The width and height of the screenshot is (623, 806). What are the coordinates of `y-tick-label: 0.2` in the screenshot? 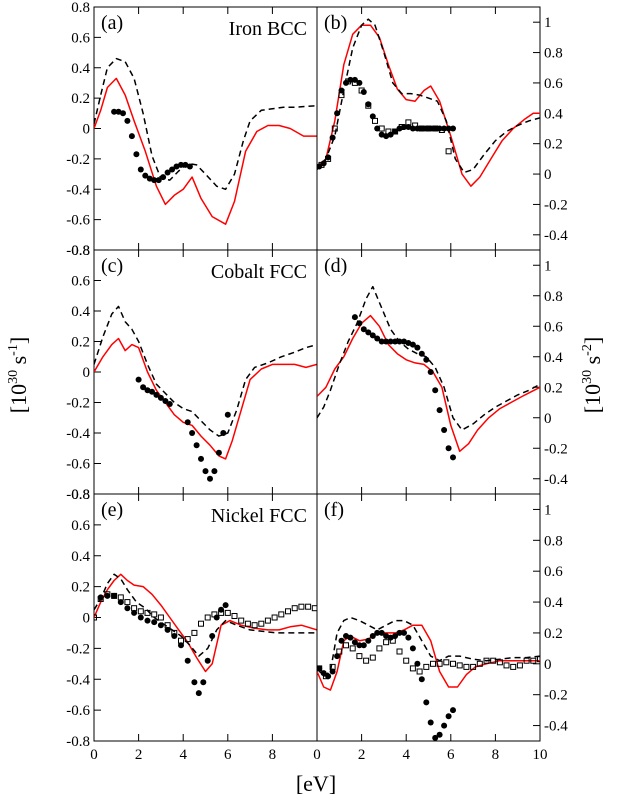 It's located at (553, 145).